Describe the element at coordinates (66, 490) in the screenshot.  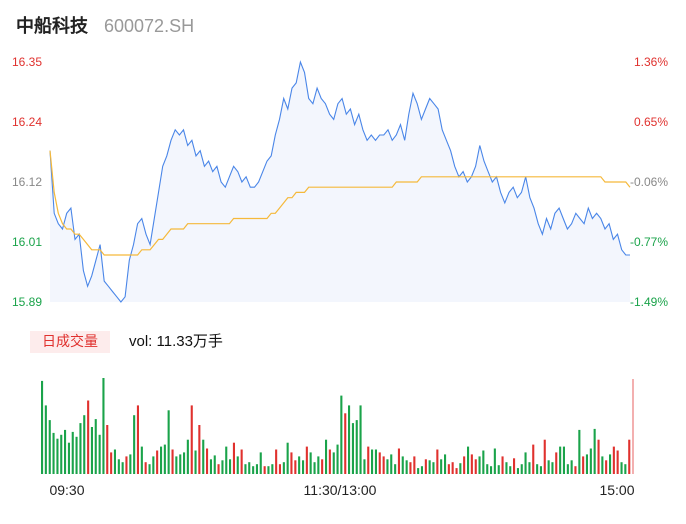
I see `x-tick: 09:30` at that location.